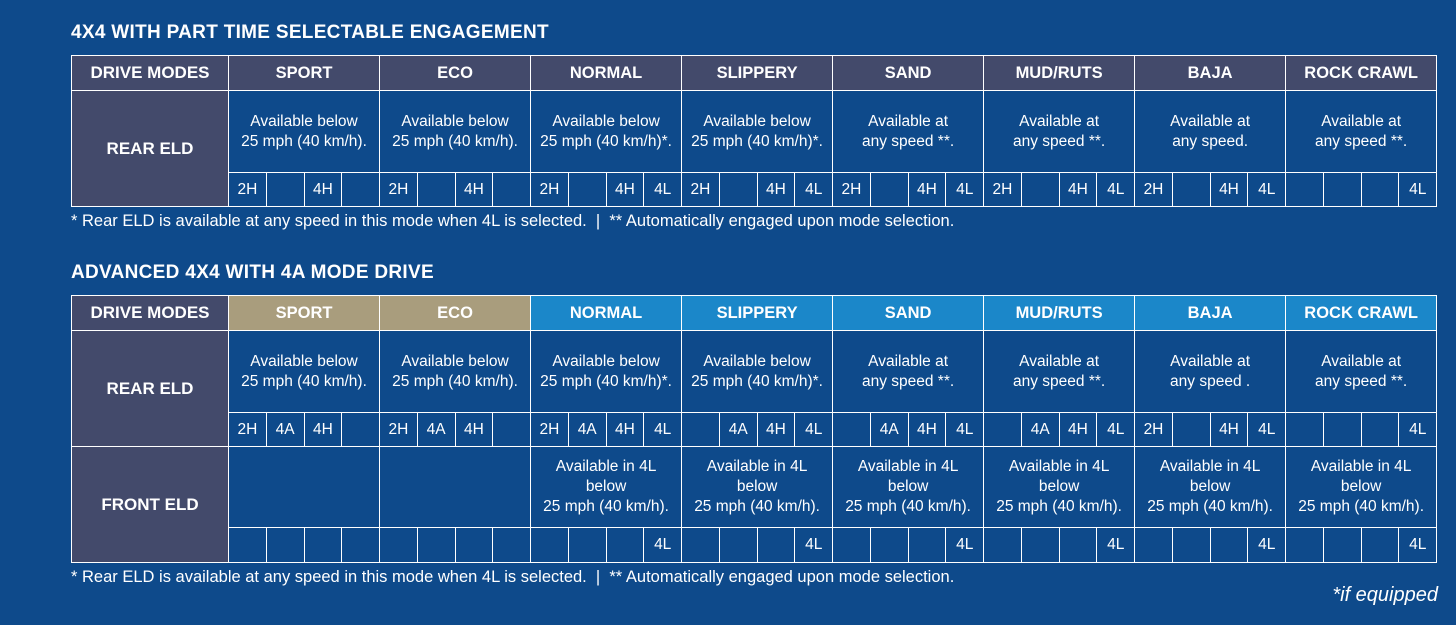  Describe the element at coordinates (150, 504) in the screenshot. I see `row-label: FRONT ELD` at that location.